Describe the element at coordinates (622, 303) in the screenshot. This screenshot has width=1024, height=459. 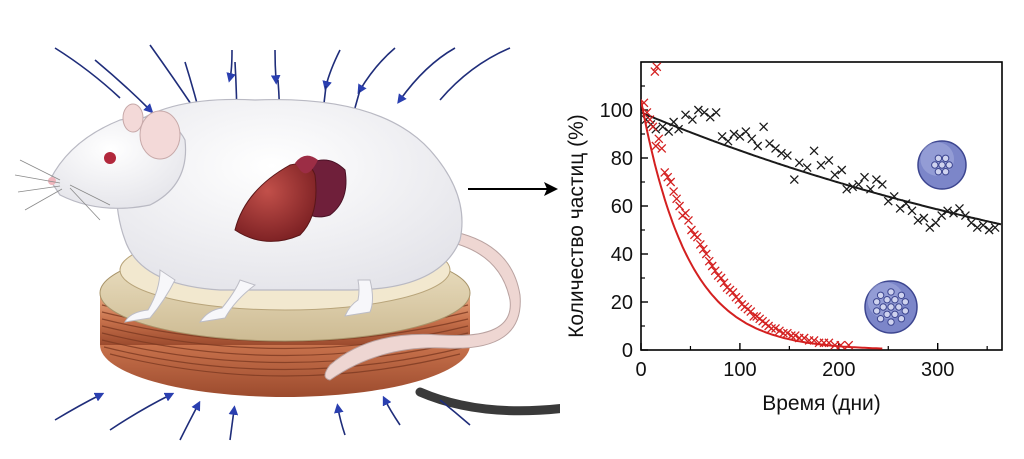
I see `y-tick-label: 20` at that location.